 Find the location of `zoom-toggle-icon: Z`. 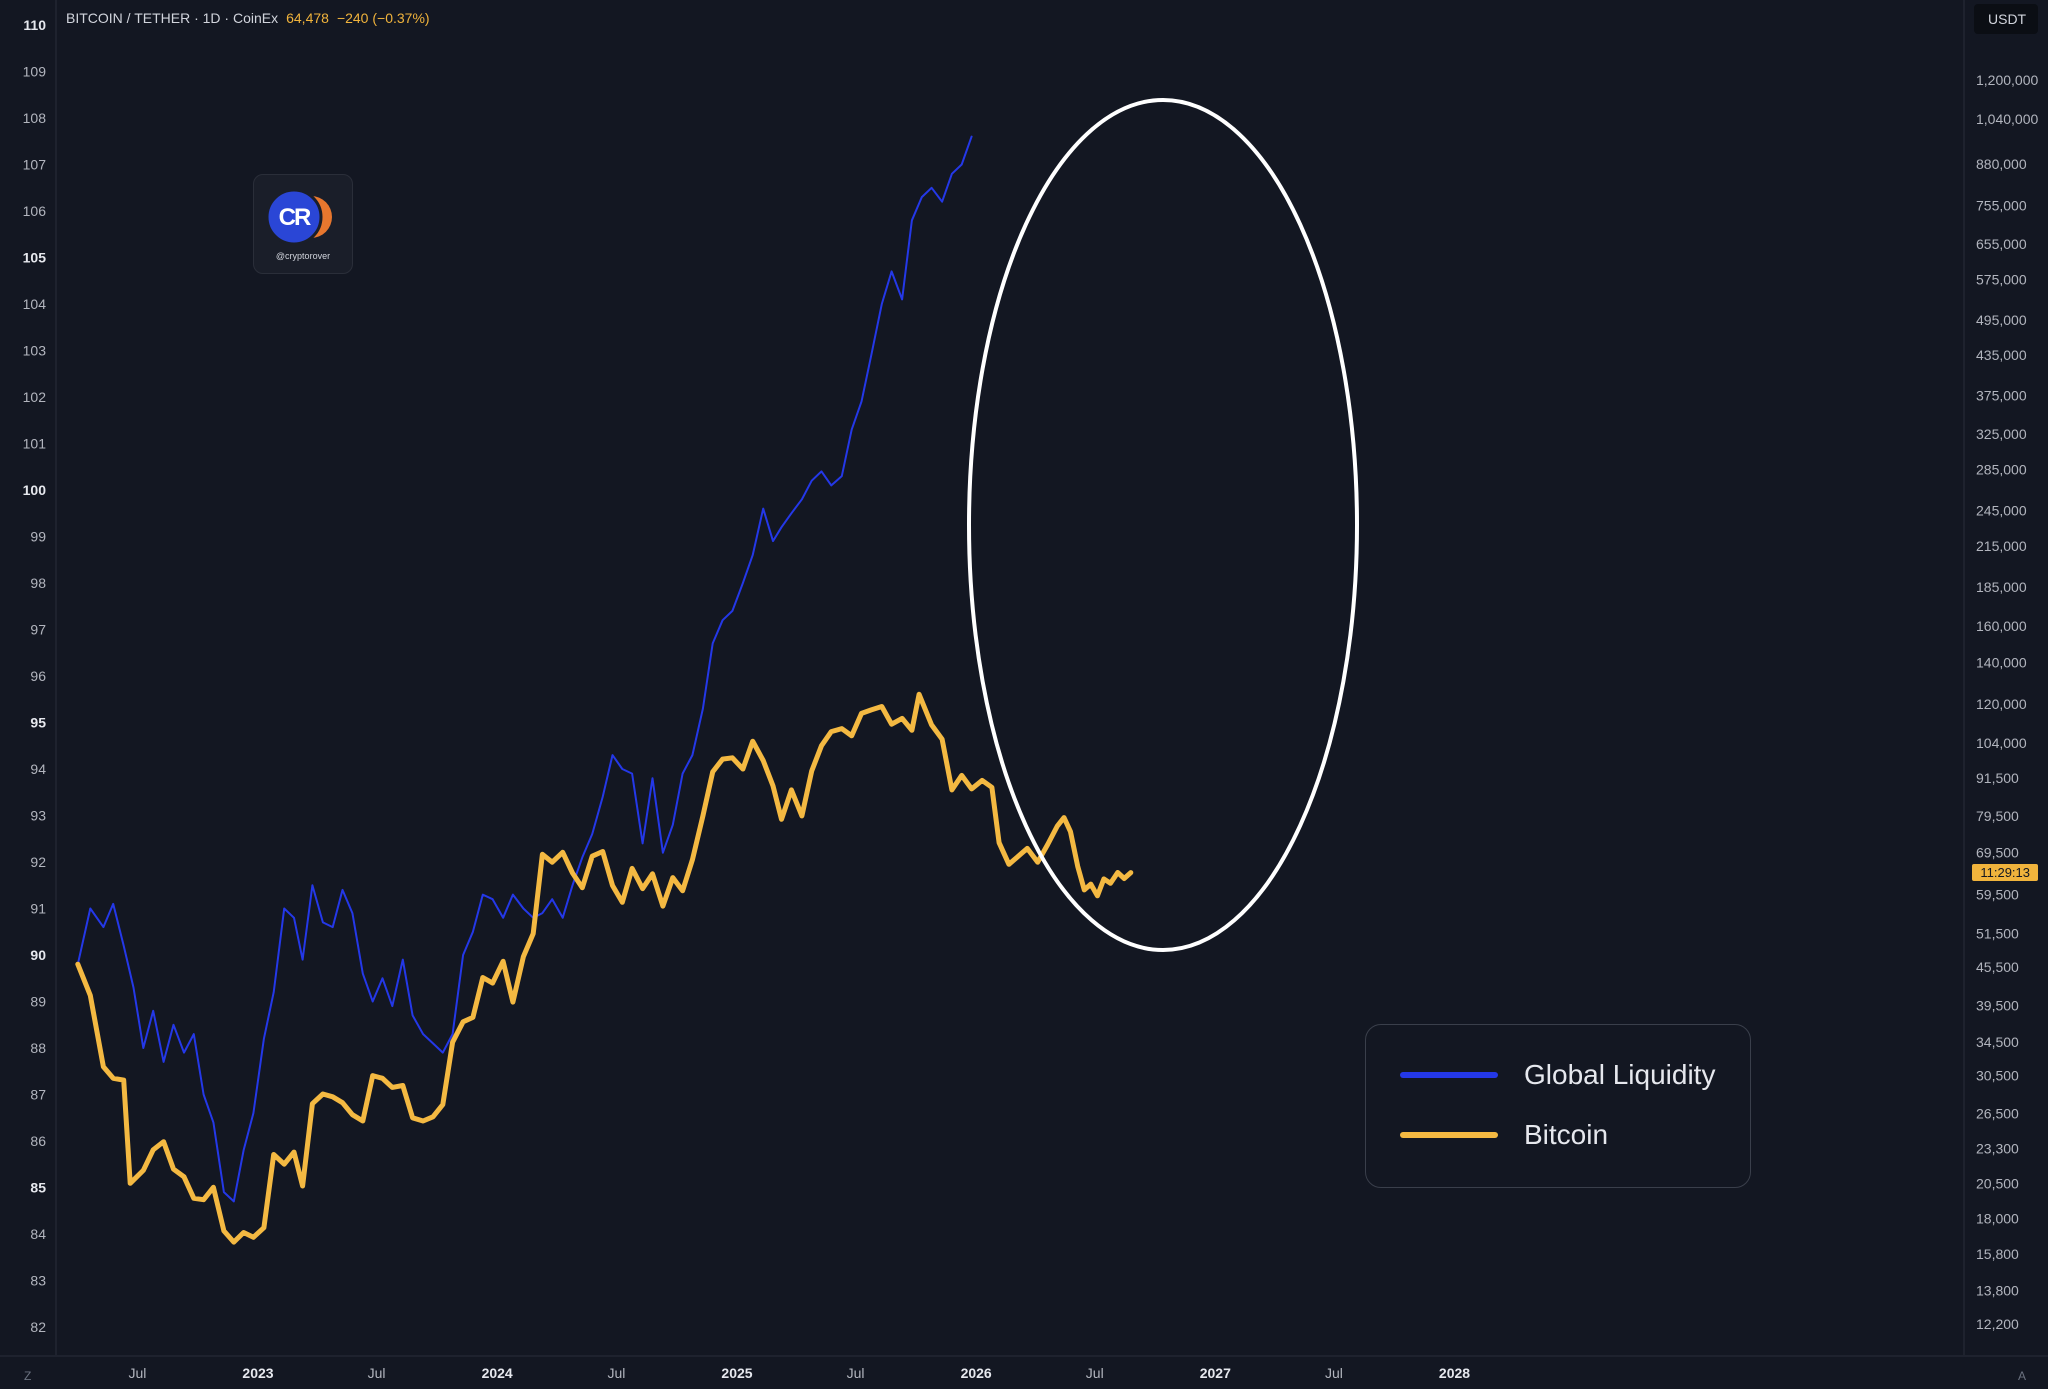

zoom-toggle-icon: Z is located at coordinates (28, 1376).